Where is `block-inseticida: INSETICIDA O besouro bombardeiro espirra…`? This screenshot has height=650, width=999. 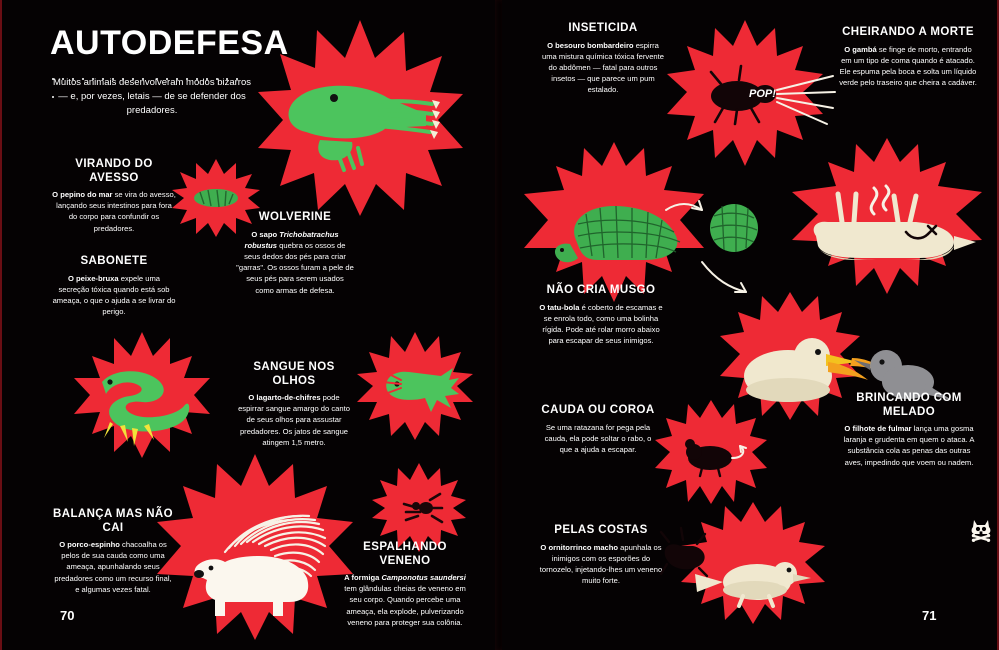 block-inseticida: INSETICIDA O besouro bombardeiro espirra… is located at coordinates (603, 59).